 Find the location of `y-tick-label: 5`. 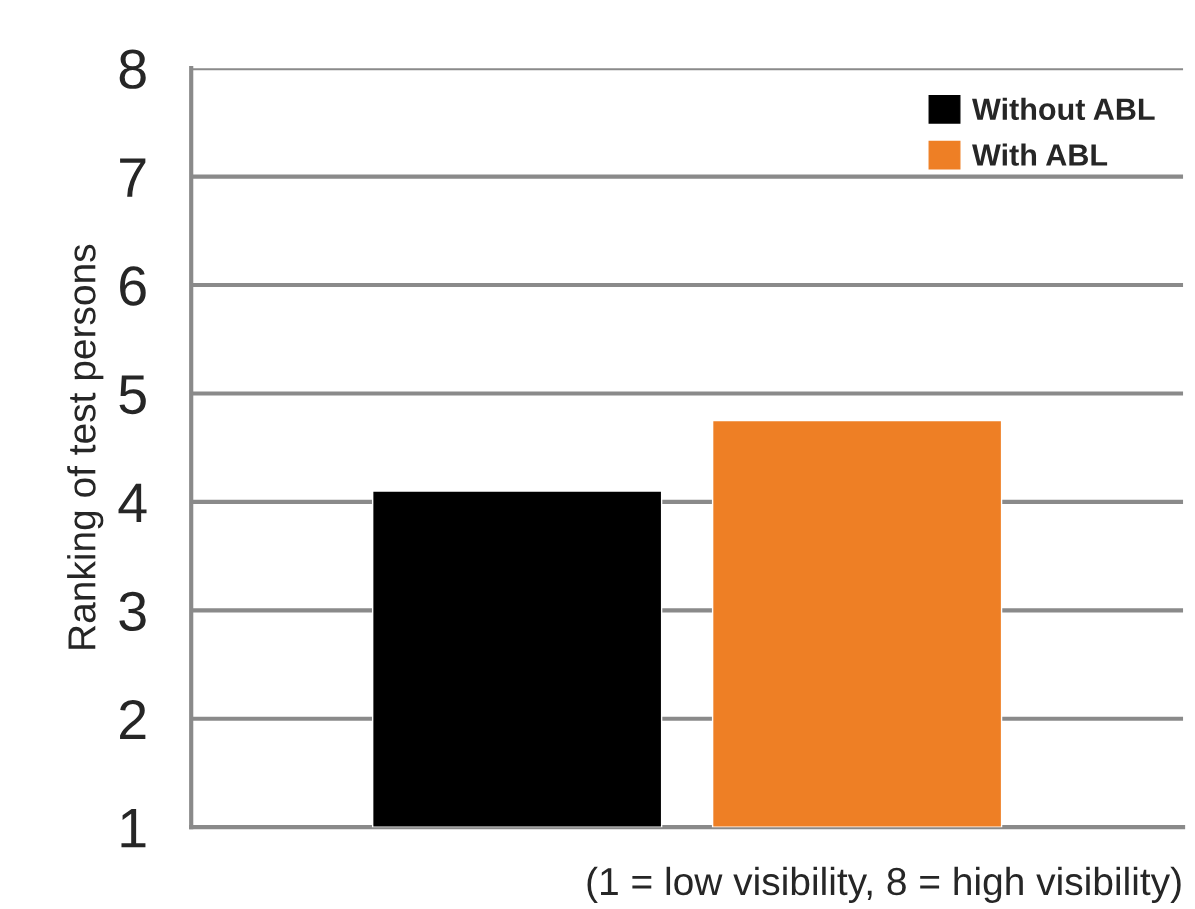

y-tick-label: 5 is located at coordinates (132, 395).